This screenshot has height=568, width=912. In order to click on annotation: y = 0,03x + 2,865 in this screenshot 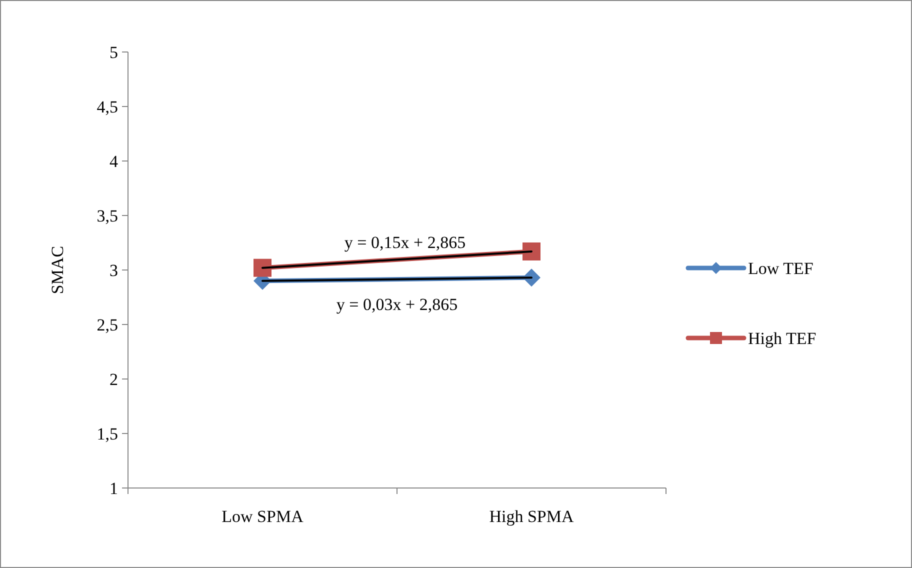, I will do `click(397, 304)`.